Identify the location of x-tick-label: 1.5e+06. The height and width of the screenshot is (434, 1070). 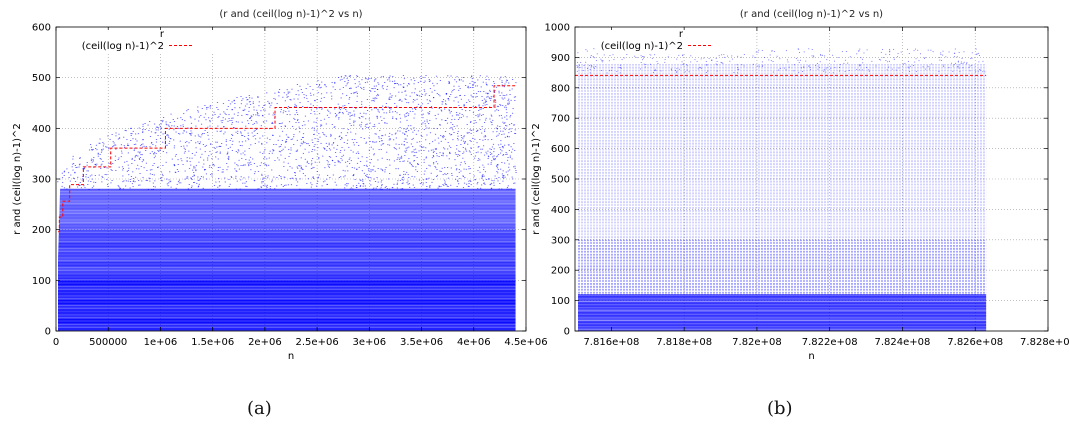
(212, 342).